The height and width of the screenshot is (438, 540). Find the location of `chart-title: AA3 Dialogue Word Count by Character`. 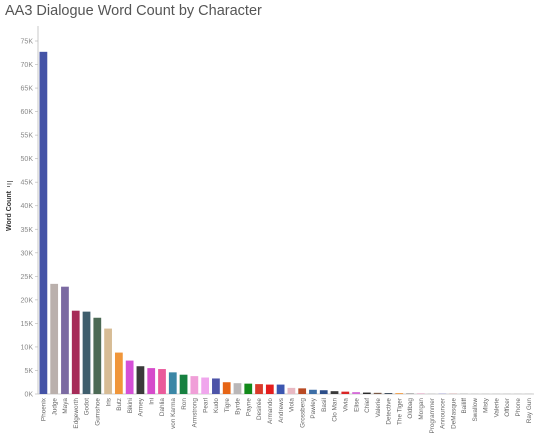

chart-title: AA3 Dialogue Word Count by Character is located at coordinates (133, 11).